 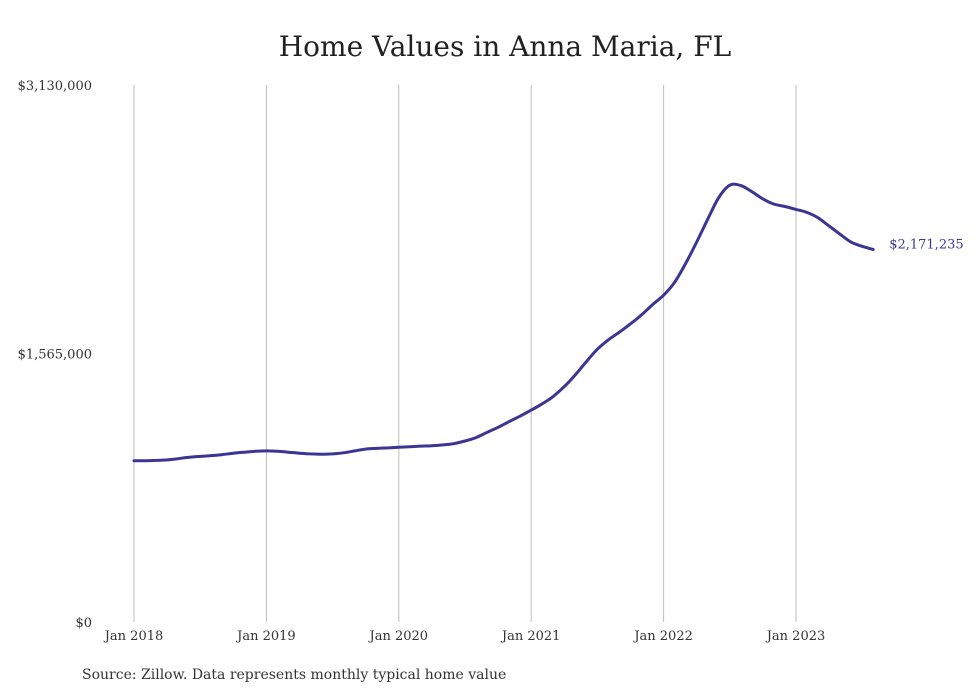 What do you see at coordinates (795, 636) in the screenshot?
I see `x-tick-label: Jan 2023` at bounding box center [795, 636].